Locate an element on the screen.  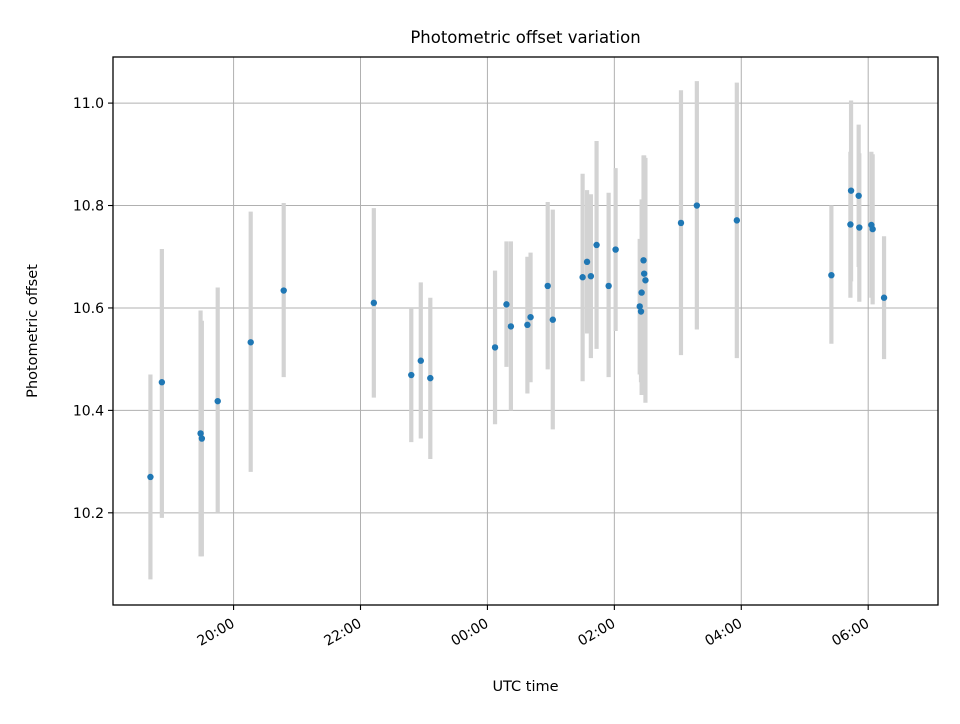
y-tick-label: 10.6 is located at coordinates (88, 309).